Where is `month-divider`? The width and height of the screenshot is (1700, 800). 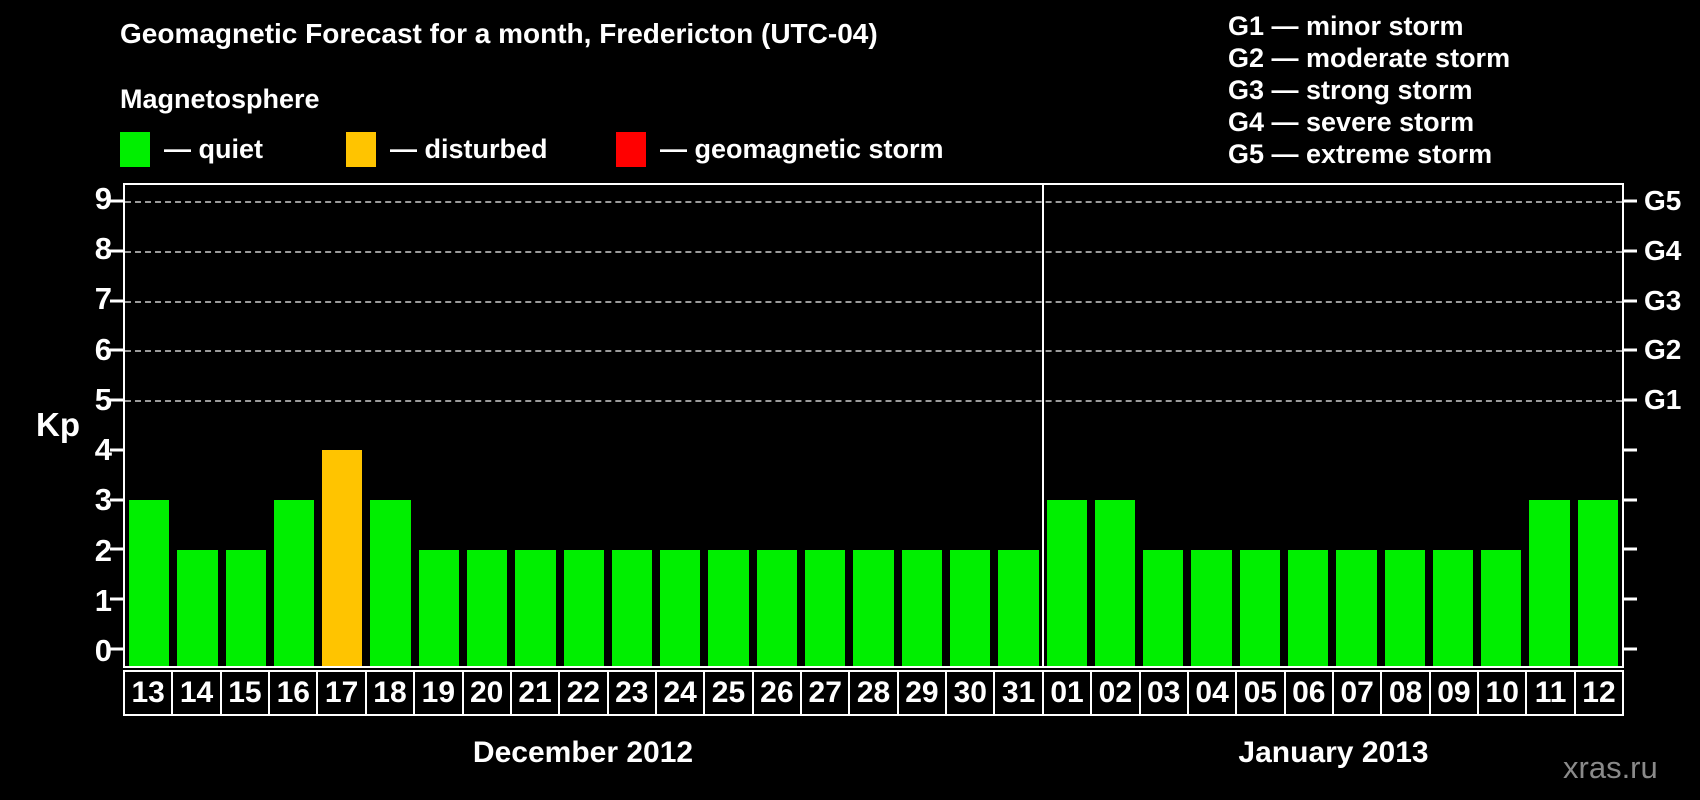
month-divider is located at coordinates (1042, 425).